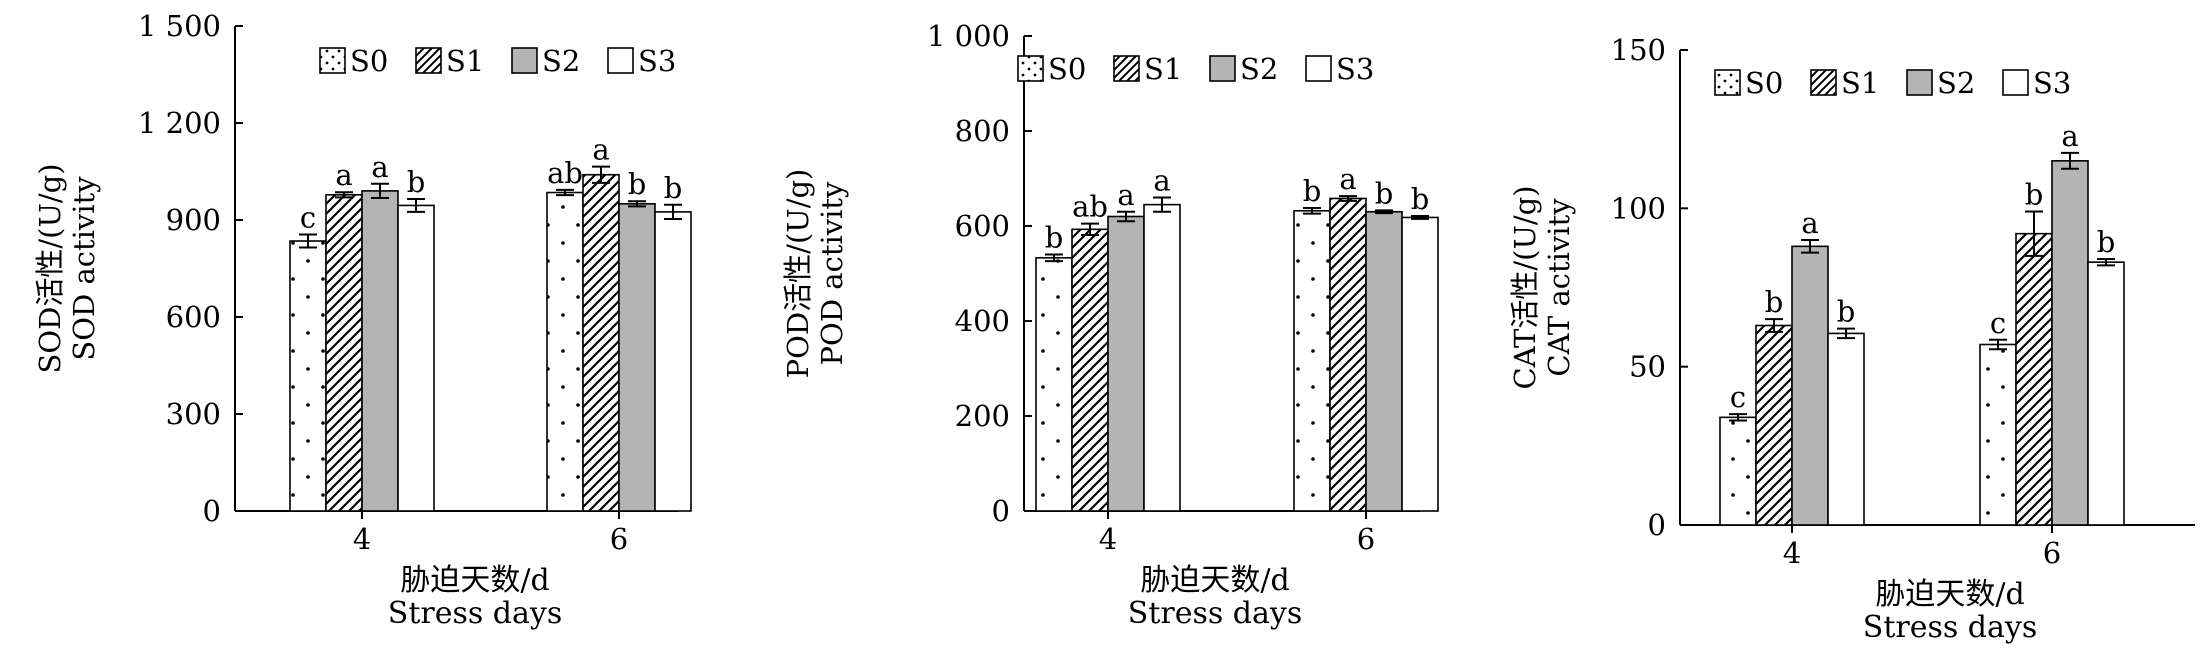 This screenshot has height=649, width=2205. Describe the element at coordinates (1638, 208) in the screenshot. I see `y-tick-label: 100` at that location.